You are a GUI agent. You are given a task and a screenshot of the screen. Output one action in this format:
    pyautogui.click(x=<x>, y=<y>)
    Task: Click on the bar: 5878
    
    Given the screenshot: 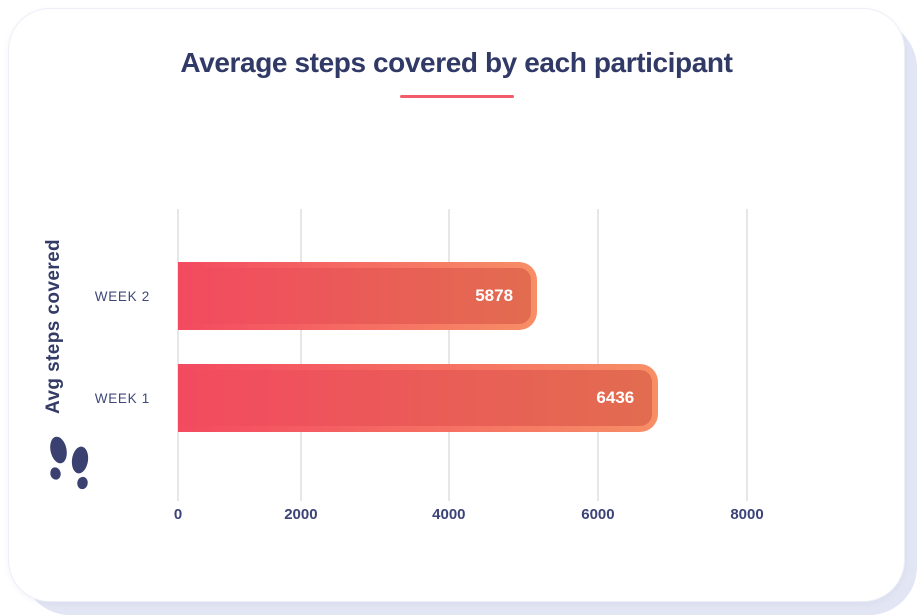 What is the action you would take?
    pyautogui.click(x=358, y=296)
    